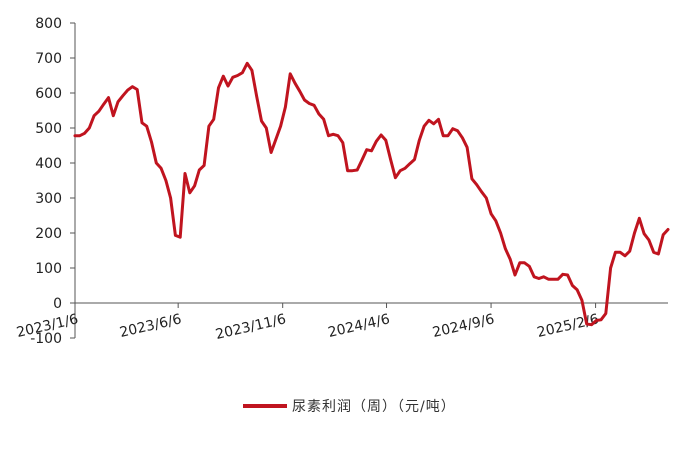  What do you see at coordinates (48, 199) in the screenshot?
I see `y-tick-label: 300` at bounding box center [48, 199].